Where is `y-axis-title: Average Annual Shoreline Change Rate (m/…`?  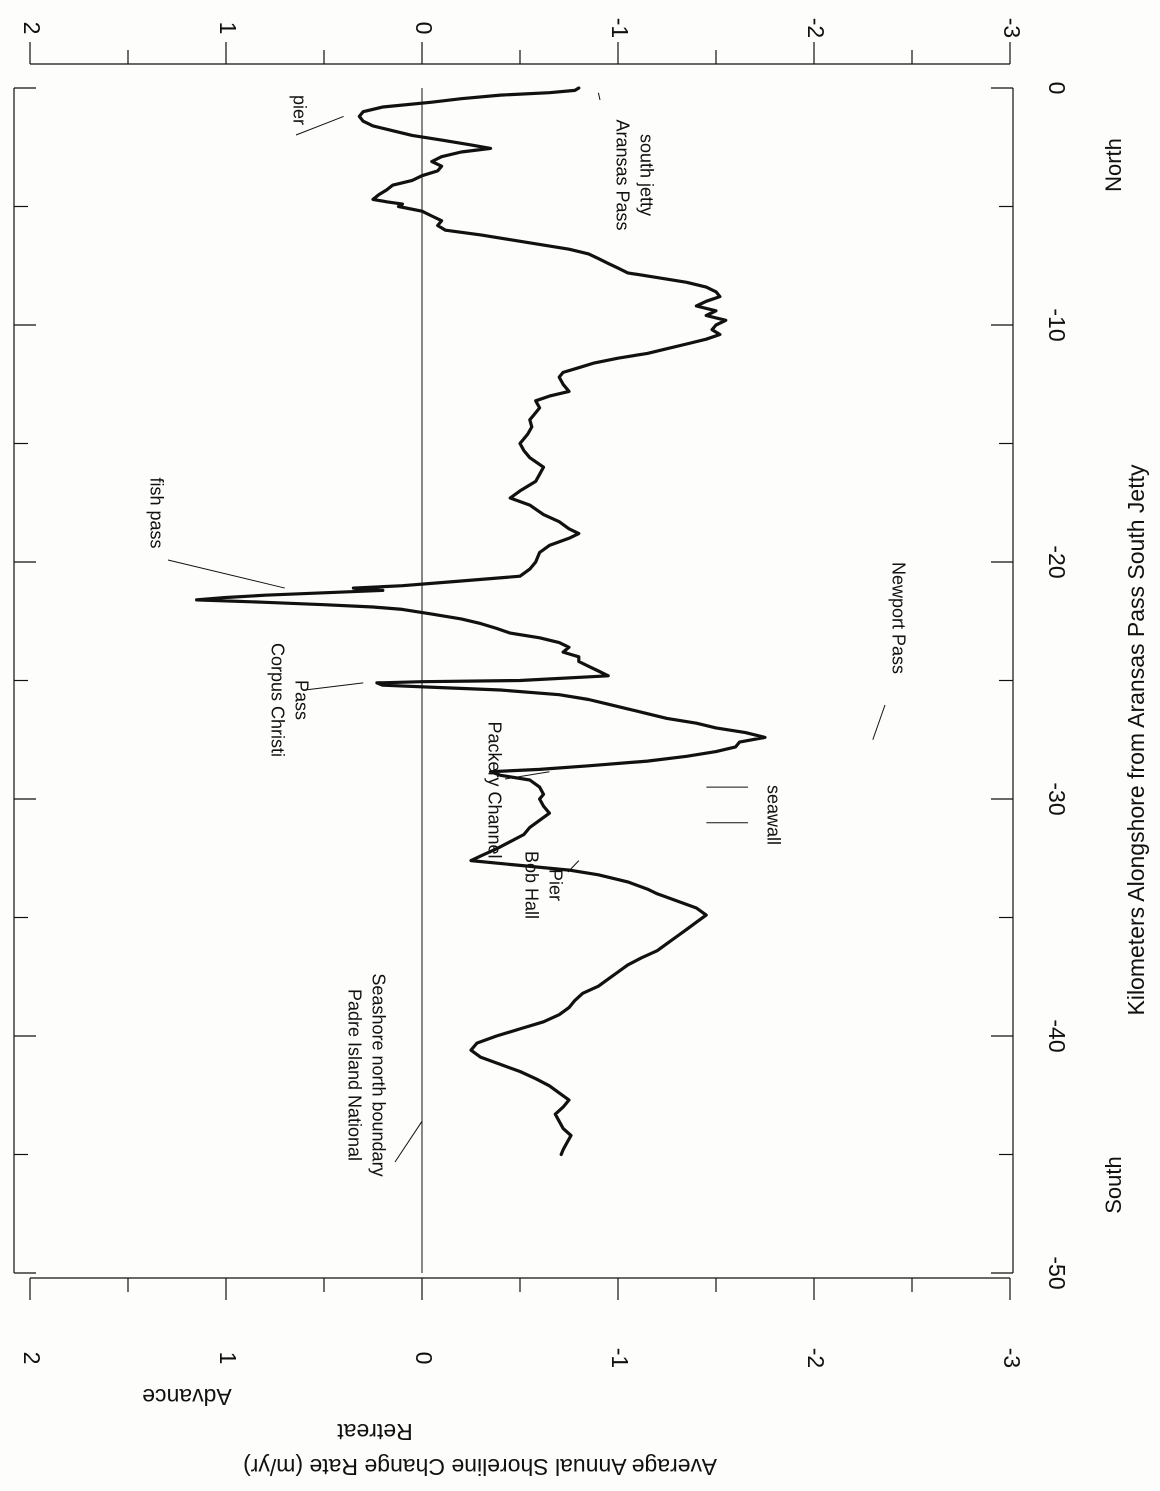 y-axis-title: Average Annual Shoreline Change Rate (m/… is located at coordinates (480, 1467).